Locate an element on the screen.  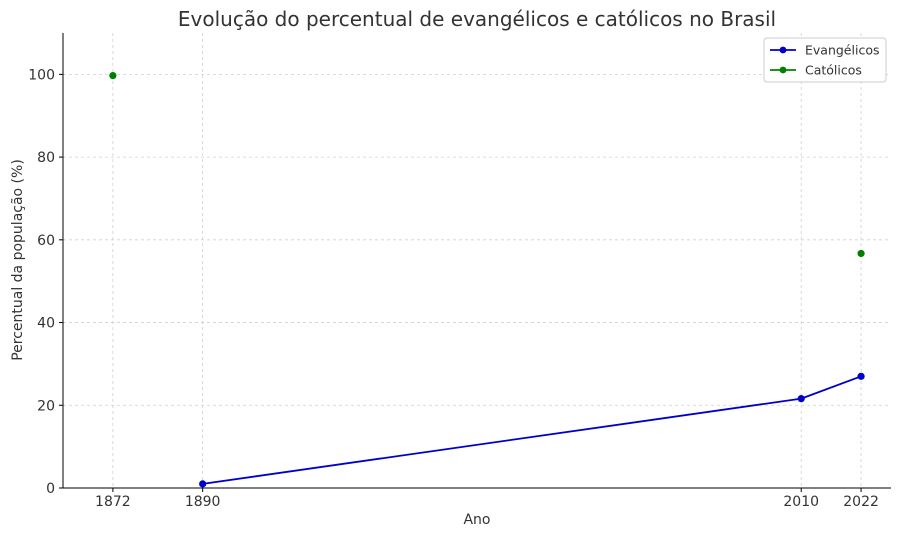
legend-evangelicos-marker is located at coordinates (783, 50).